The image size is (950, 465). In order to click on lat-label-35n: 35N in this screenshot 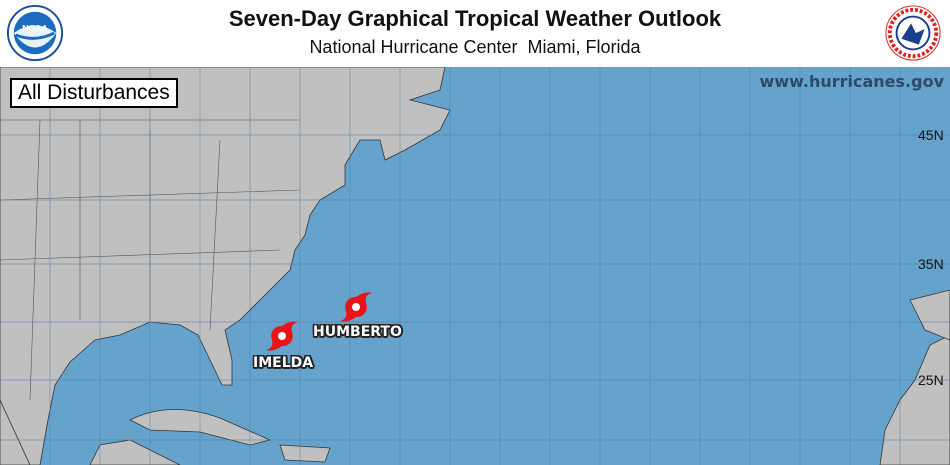, I will do `click(931, 264)`.